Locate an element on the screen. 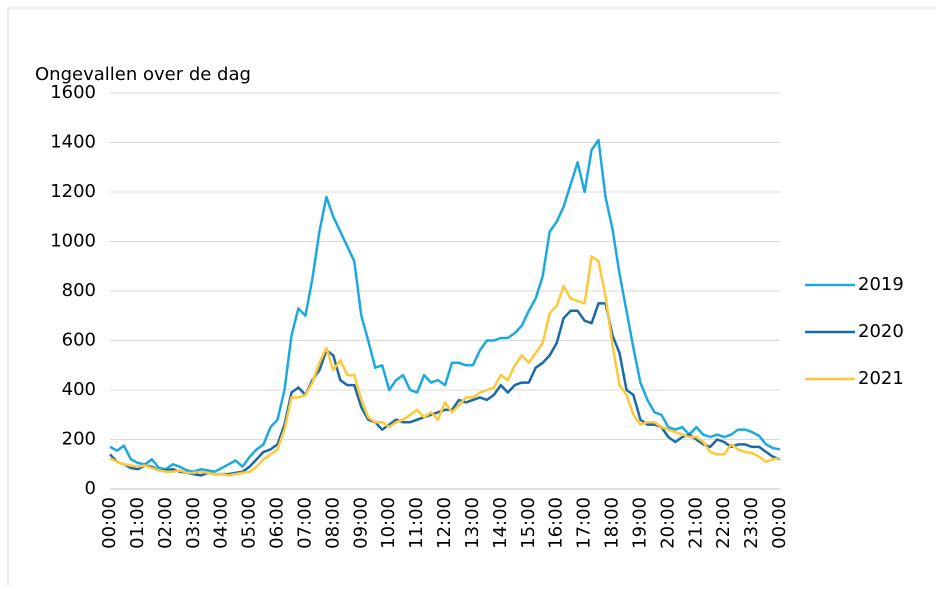  x-tick-label: 21:00 is located at coordinates (695, 523).